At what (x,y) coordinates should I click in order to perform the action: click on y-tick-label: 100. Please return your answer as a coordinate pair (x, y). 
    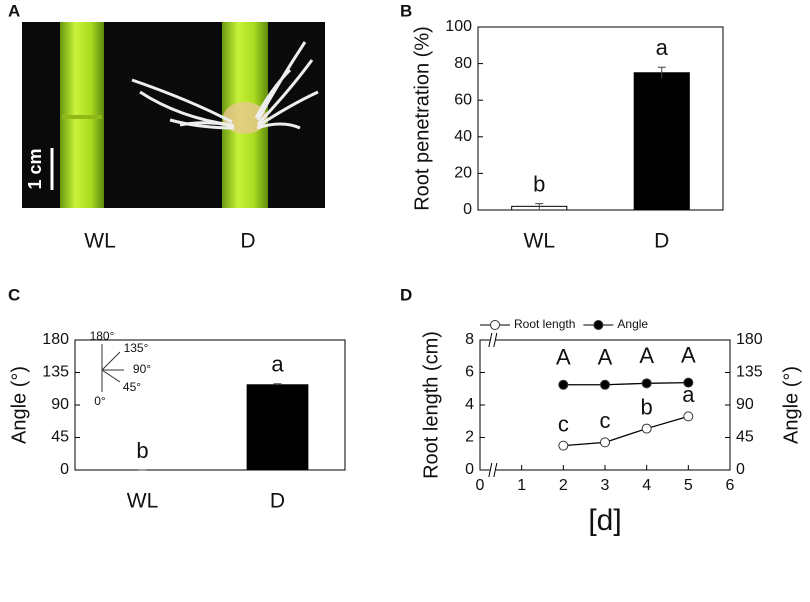
    Looking at the image, I should click on (458, 26).